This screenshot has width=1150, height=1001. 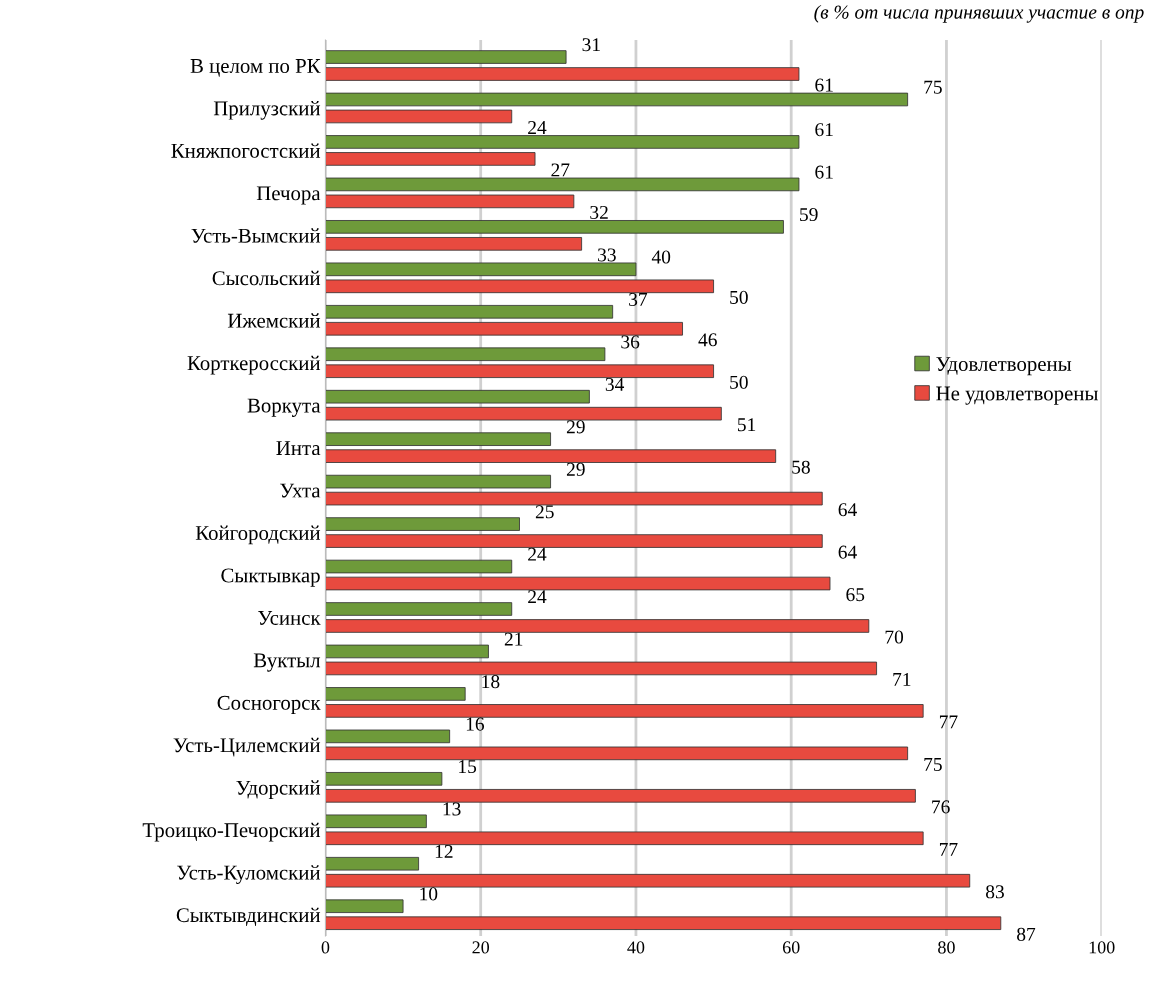 I want to click on data-label: 34, so click(x=615, y=384).